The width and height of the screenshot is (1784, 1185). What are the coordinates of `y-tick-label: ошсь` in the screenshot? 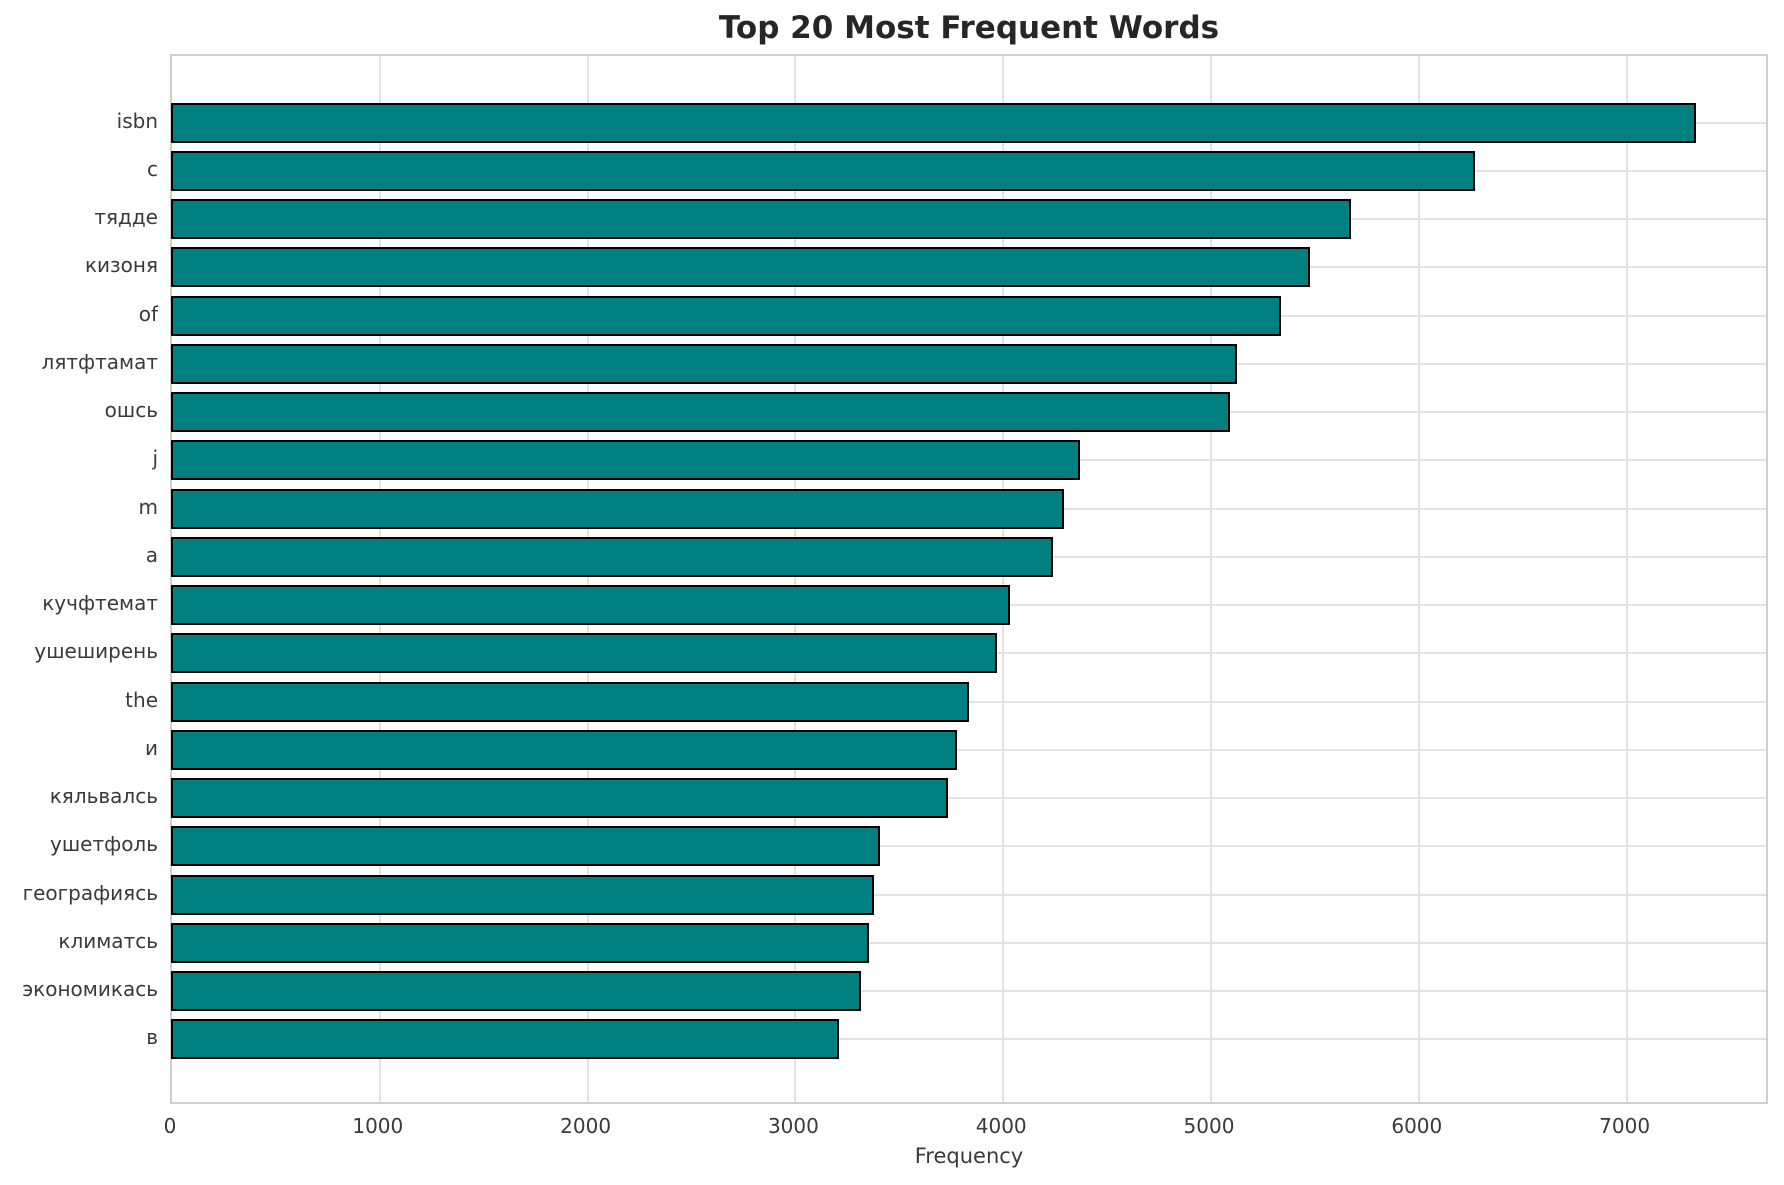 It's located at (131, 410).